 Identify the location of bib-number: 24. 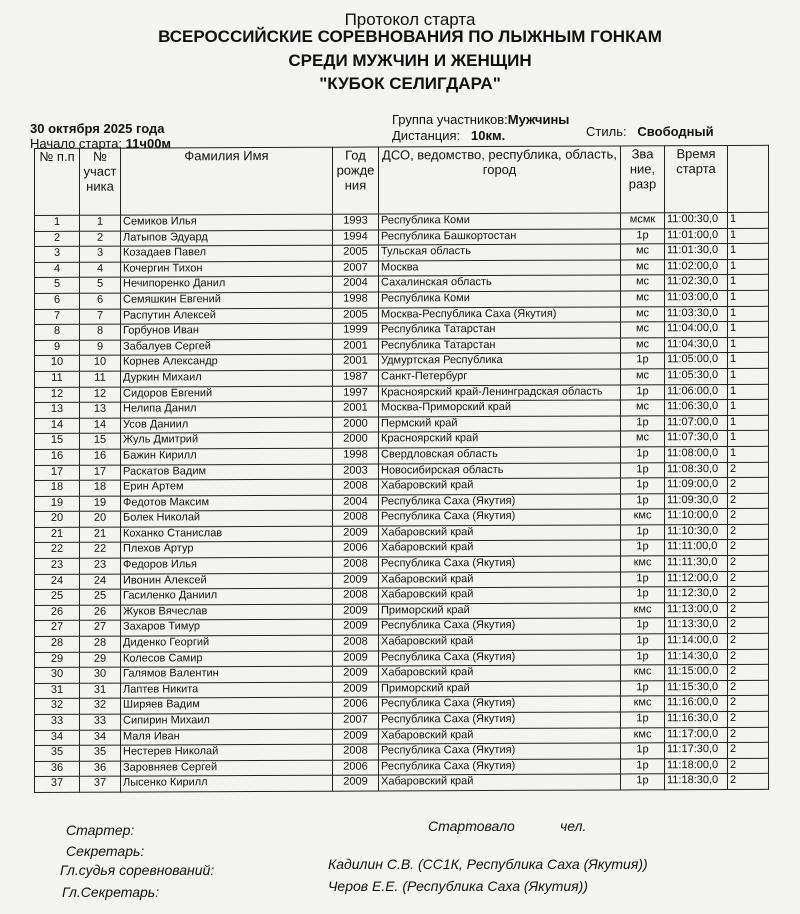
(100, 581).